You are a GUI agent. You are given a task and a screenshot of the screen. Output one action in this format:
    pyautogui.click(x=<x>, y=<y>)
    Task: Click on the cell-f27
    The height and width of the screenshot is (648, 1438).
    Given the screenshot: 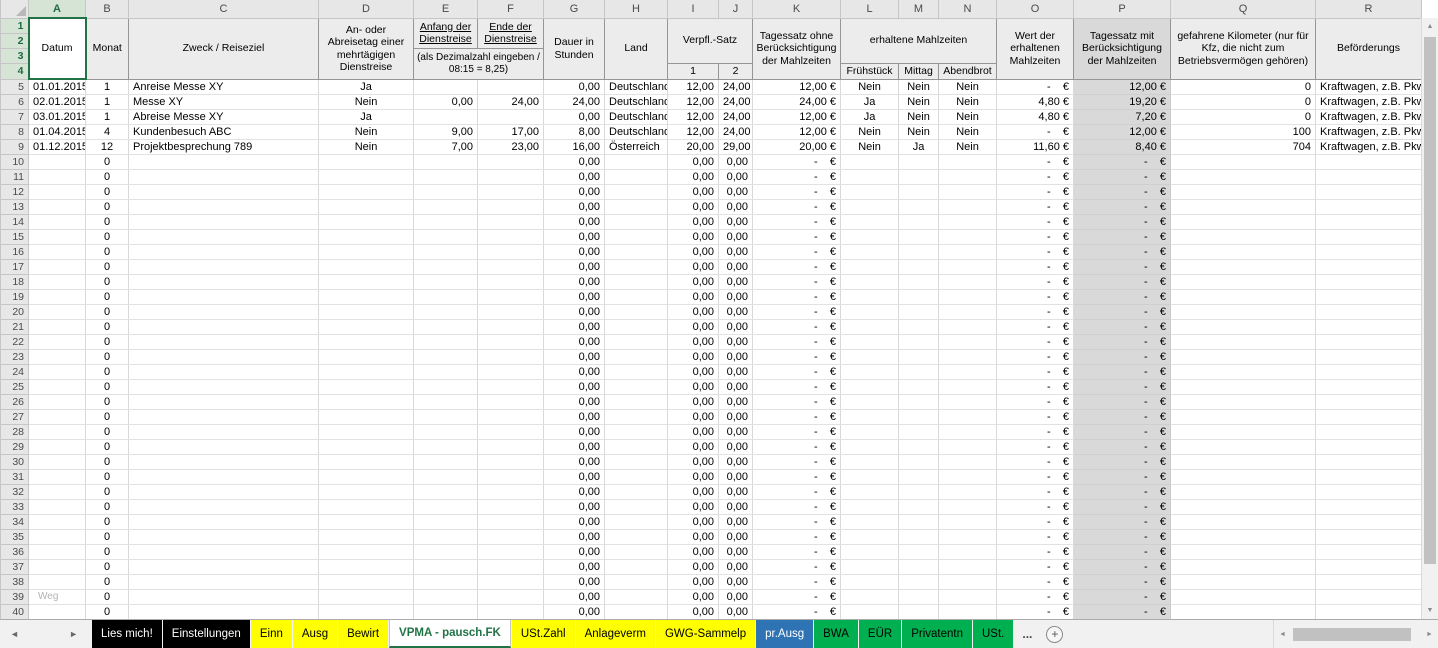 What is the action you would take?
    pyautogui.click(x=510, y=417)
    